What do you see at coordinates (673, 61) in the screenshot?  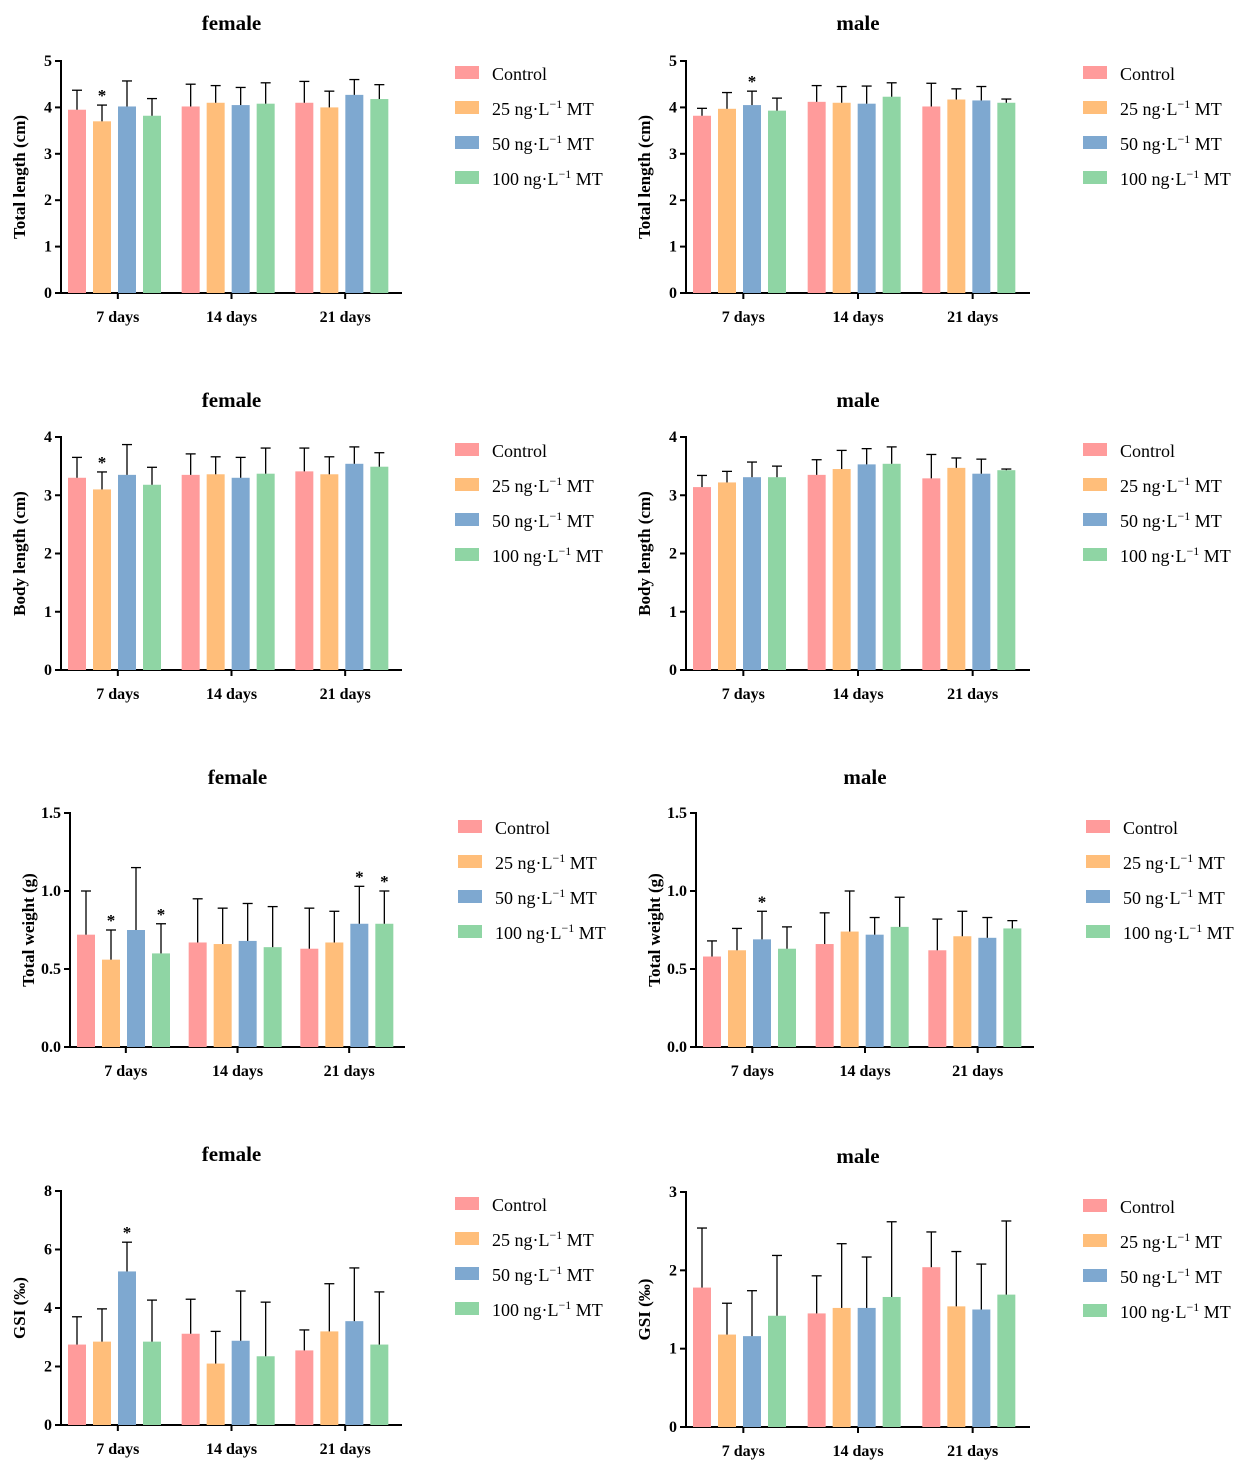 I see `y-tick-label: 5` at bounding box center [673, 61].